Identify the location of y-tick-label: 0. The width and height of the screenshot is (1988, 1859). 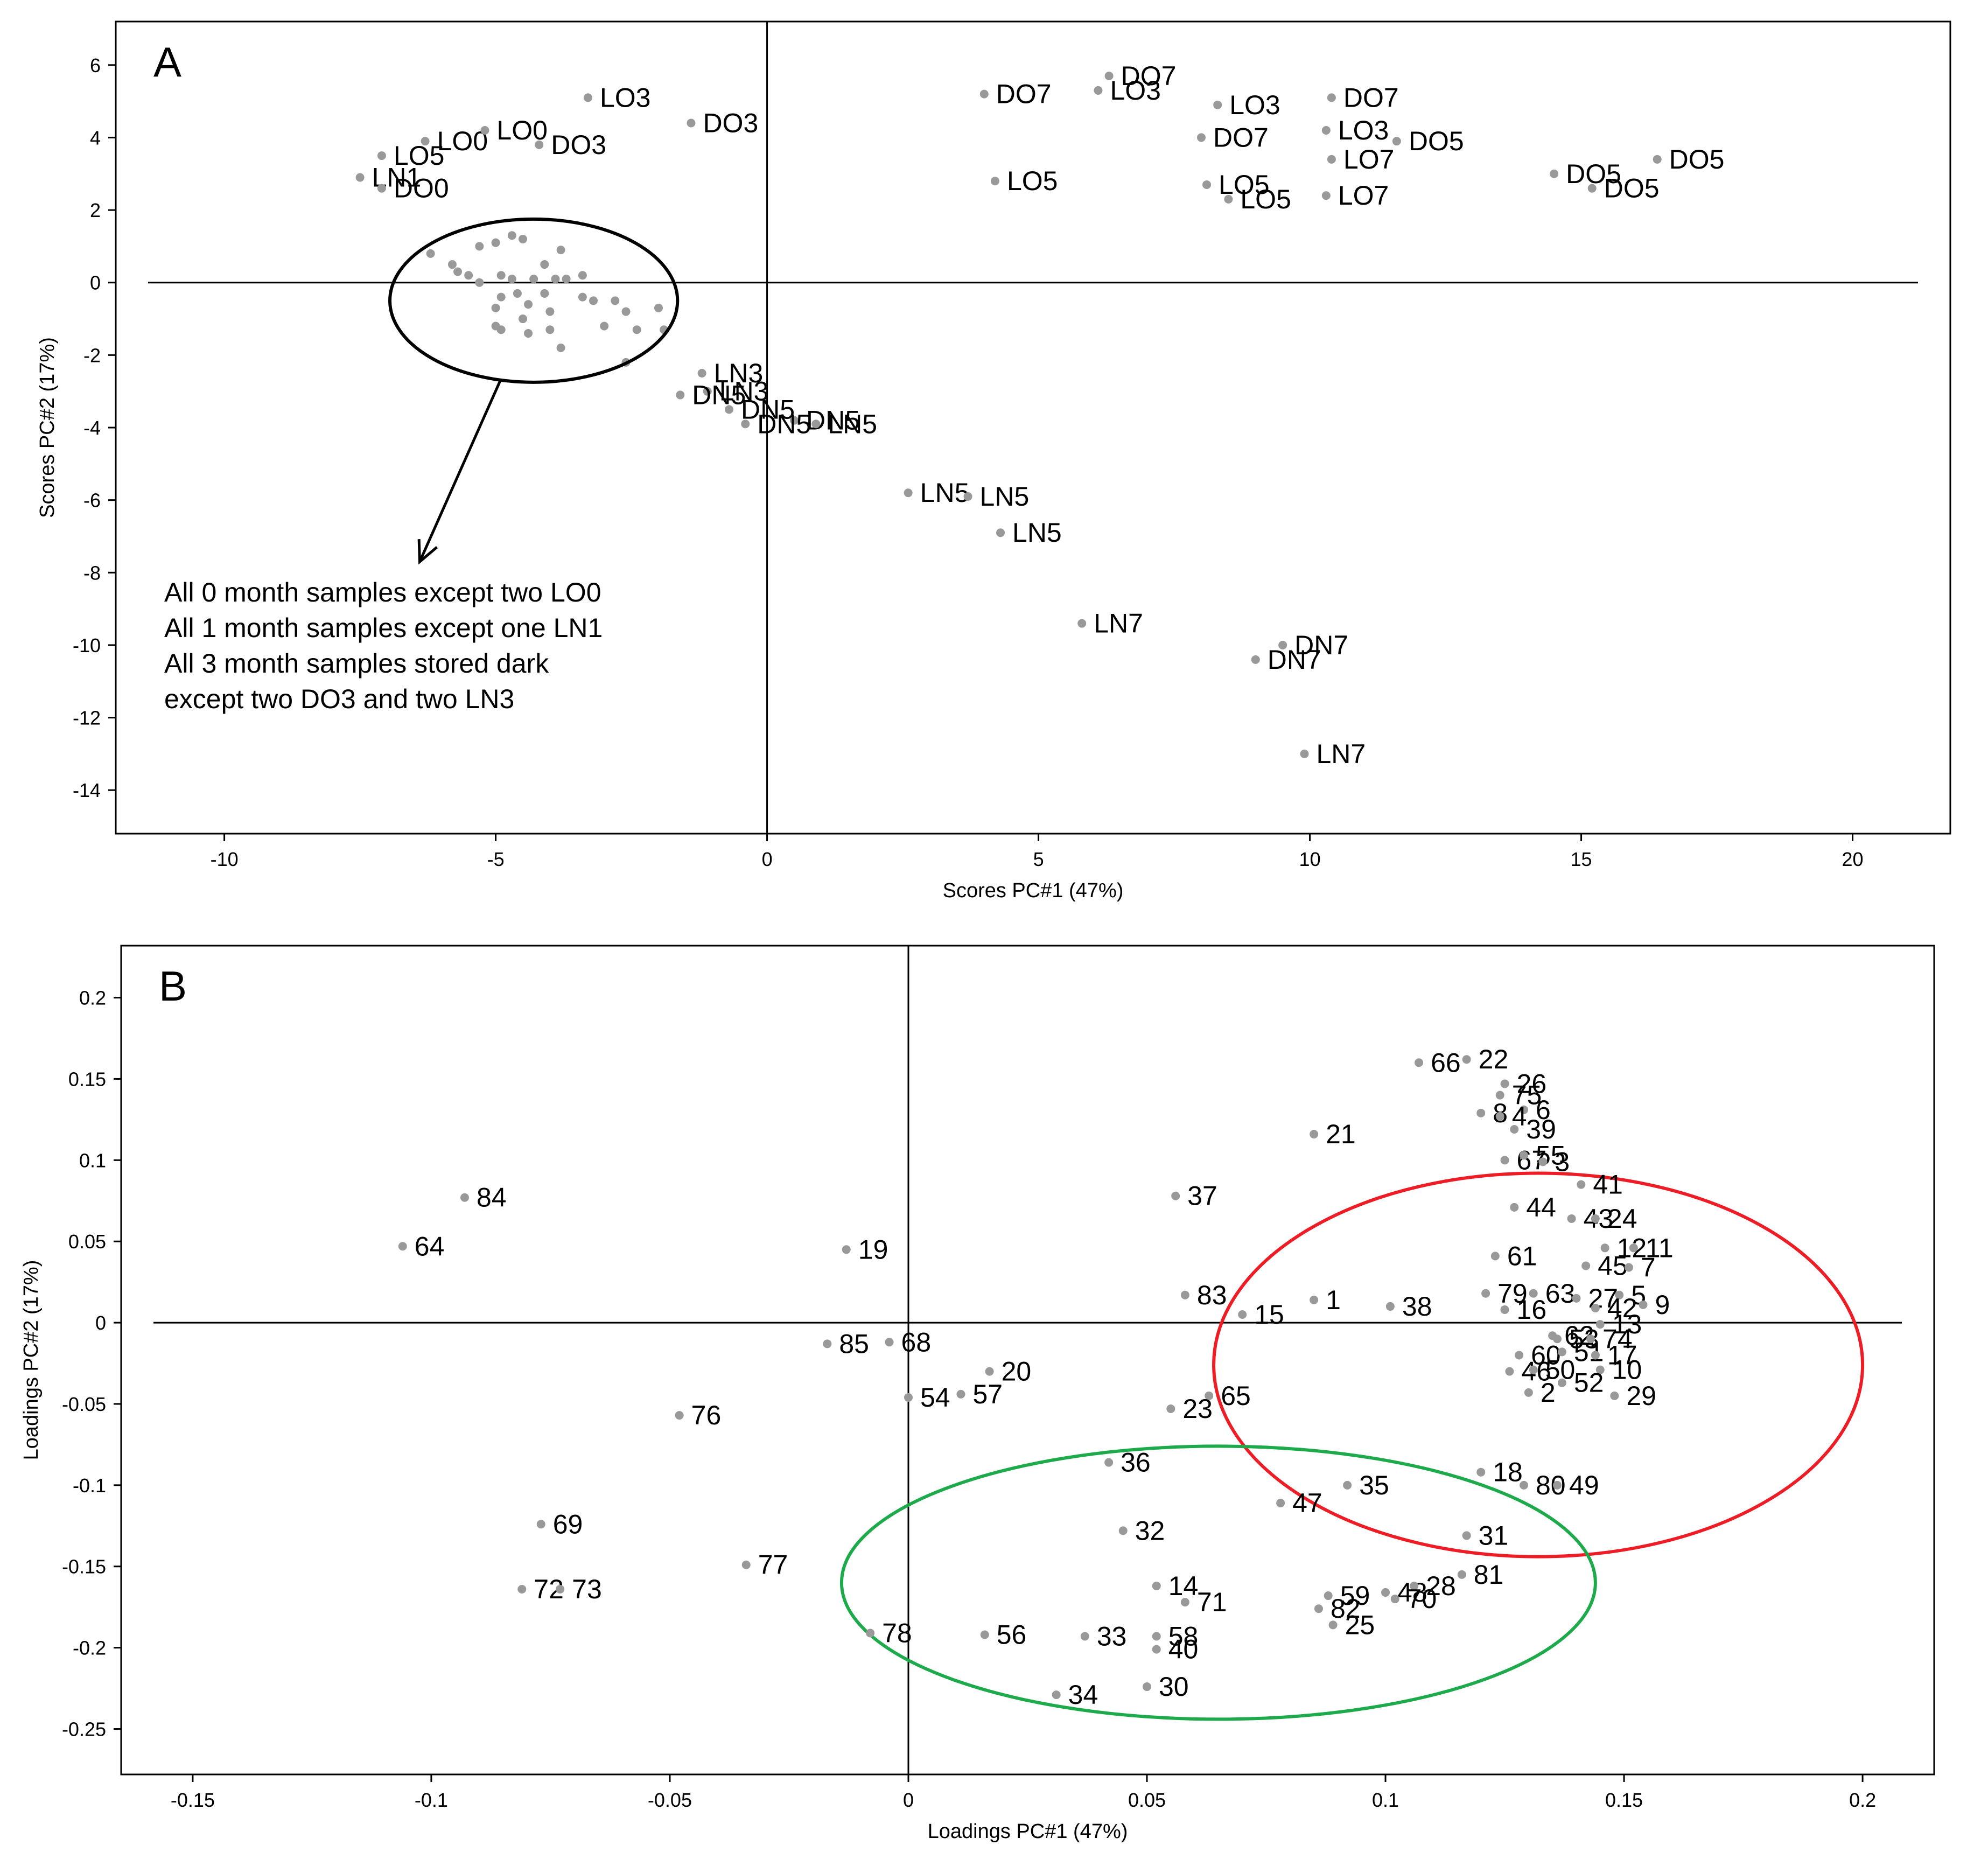
(95, 283).